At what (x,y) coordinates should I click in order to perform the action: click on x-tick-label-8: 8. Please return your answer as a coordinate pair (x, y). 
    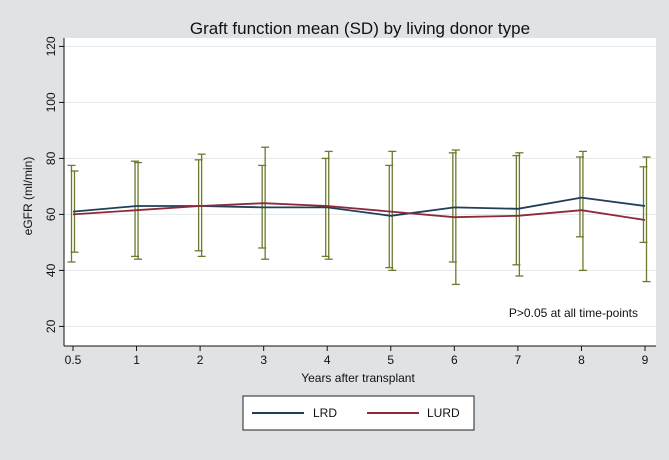
    Looking at the image, I should click on (581, 360).